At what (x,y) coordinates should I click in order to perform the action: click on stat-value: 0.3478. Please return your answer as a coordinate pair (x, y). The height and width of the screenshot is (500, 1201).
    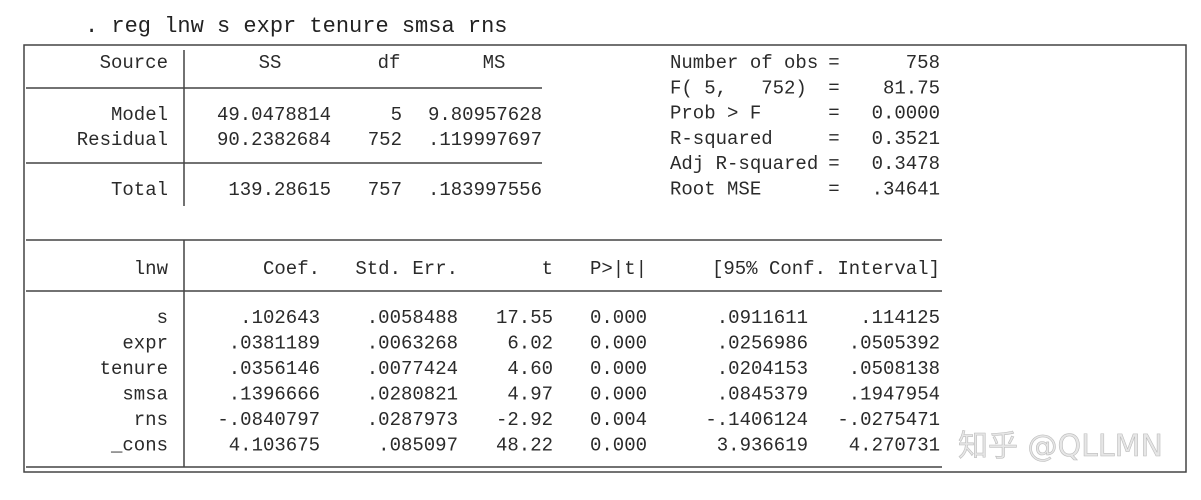
    Looking at the image, I should click on (906, 164).